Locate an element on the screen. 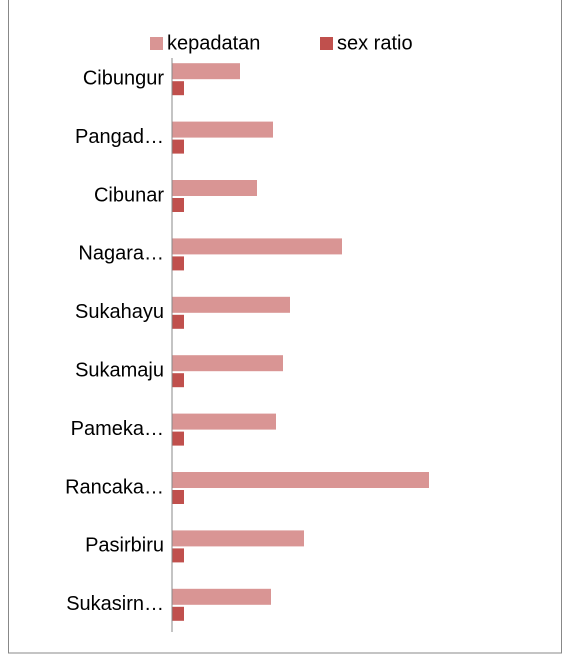 The width and height of the screenshot is (571, 659). legend-label: kepadatan is located at coordinates (213, 43).